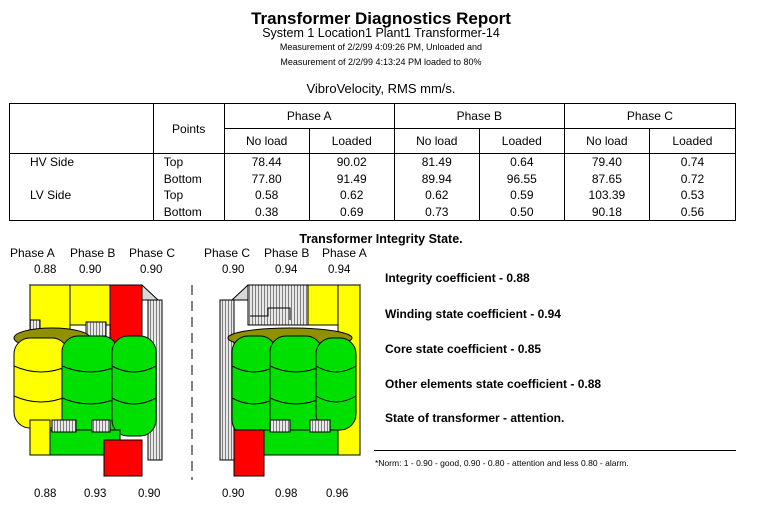  What do you see at coordinates (692, 195) in the screenshot?
I see `table-cell: 0.53` at bounding box center [692, 195].